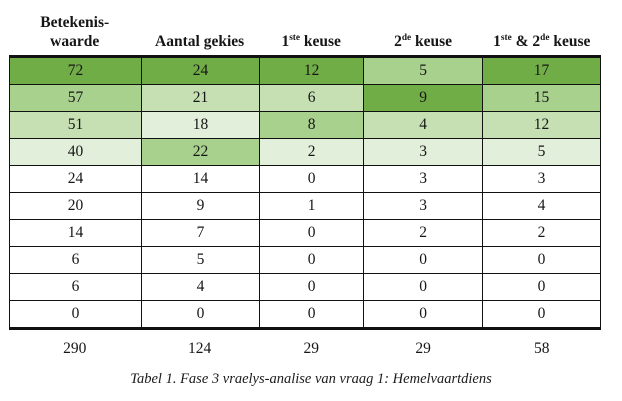 The height and width of the screenshot is (401, 622). What do you see at coordinates (311, 206) in the screenshot?
I see `table-cell: 1` at bounding box center [311, 206].